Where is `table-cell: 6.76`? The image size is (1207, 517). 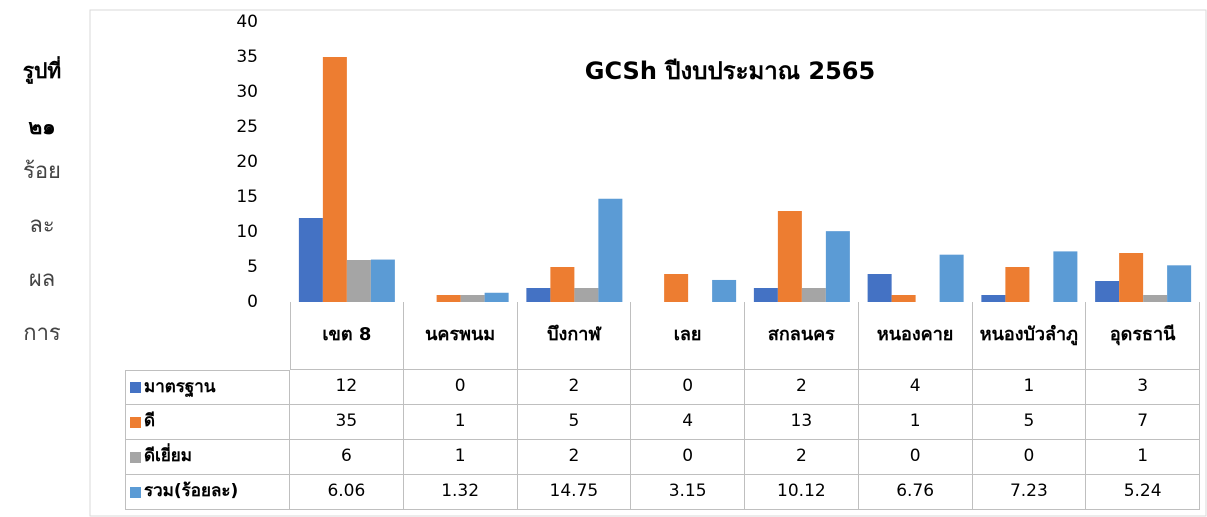 table-cell: 6.76 is located at coordinates (915, 492).